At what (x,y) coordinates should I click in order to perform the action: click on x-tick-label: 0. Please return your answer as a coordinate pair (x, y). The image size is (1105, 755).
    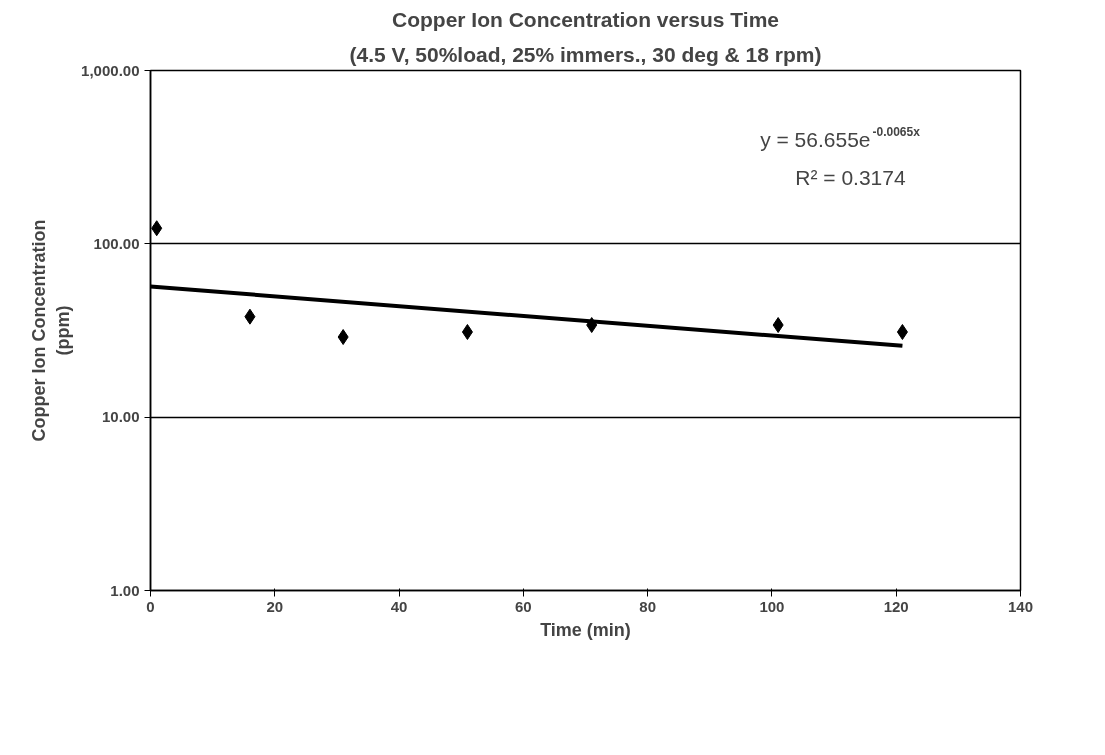
    Looking at the image, I should click on (150, 606).